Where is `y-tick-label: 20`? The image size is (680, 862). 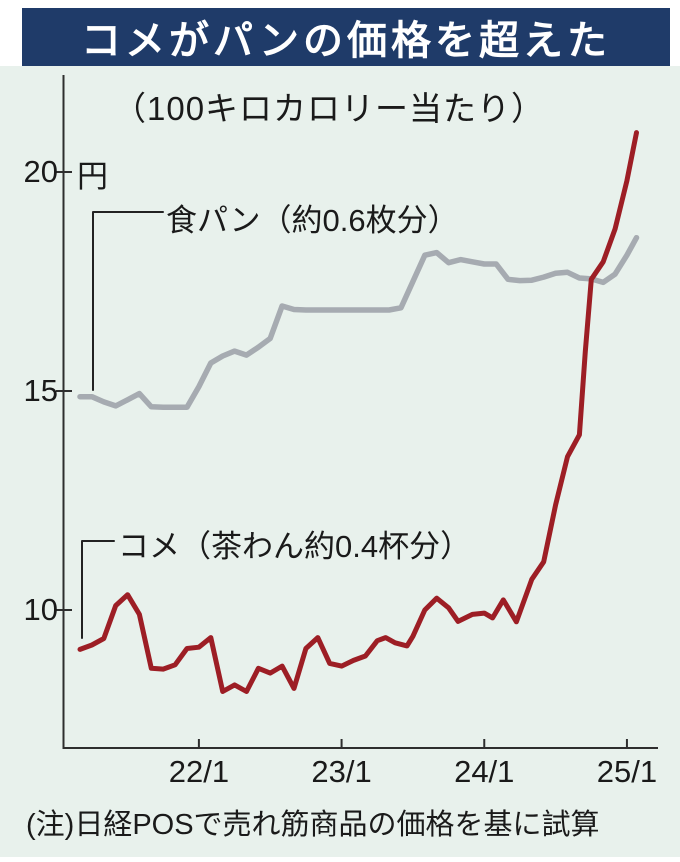
y-tick-label: 20 is located at coordinates (40, 171).